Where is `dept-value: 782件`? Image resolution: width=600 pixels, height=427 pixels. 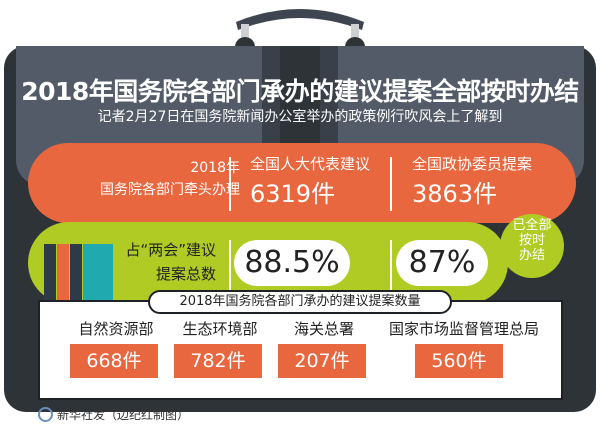 dept-value: 782件 is located at coordinates (218, 361).